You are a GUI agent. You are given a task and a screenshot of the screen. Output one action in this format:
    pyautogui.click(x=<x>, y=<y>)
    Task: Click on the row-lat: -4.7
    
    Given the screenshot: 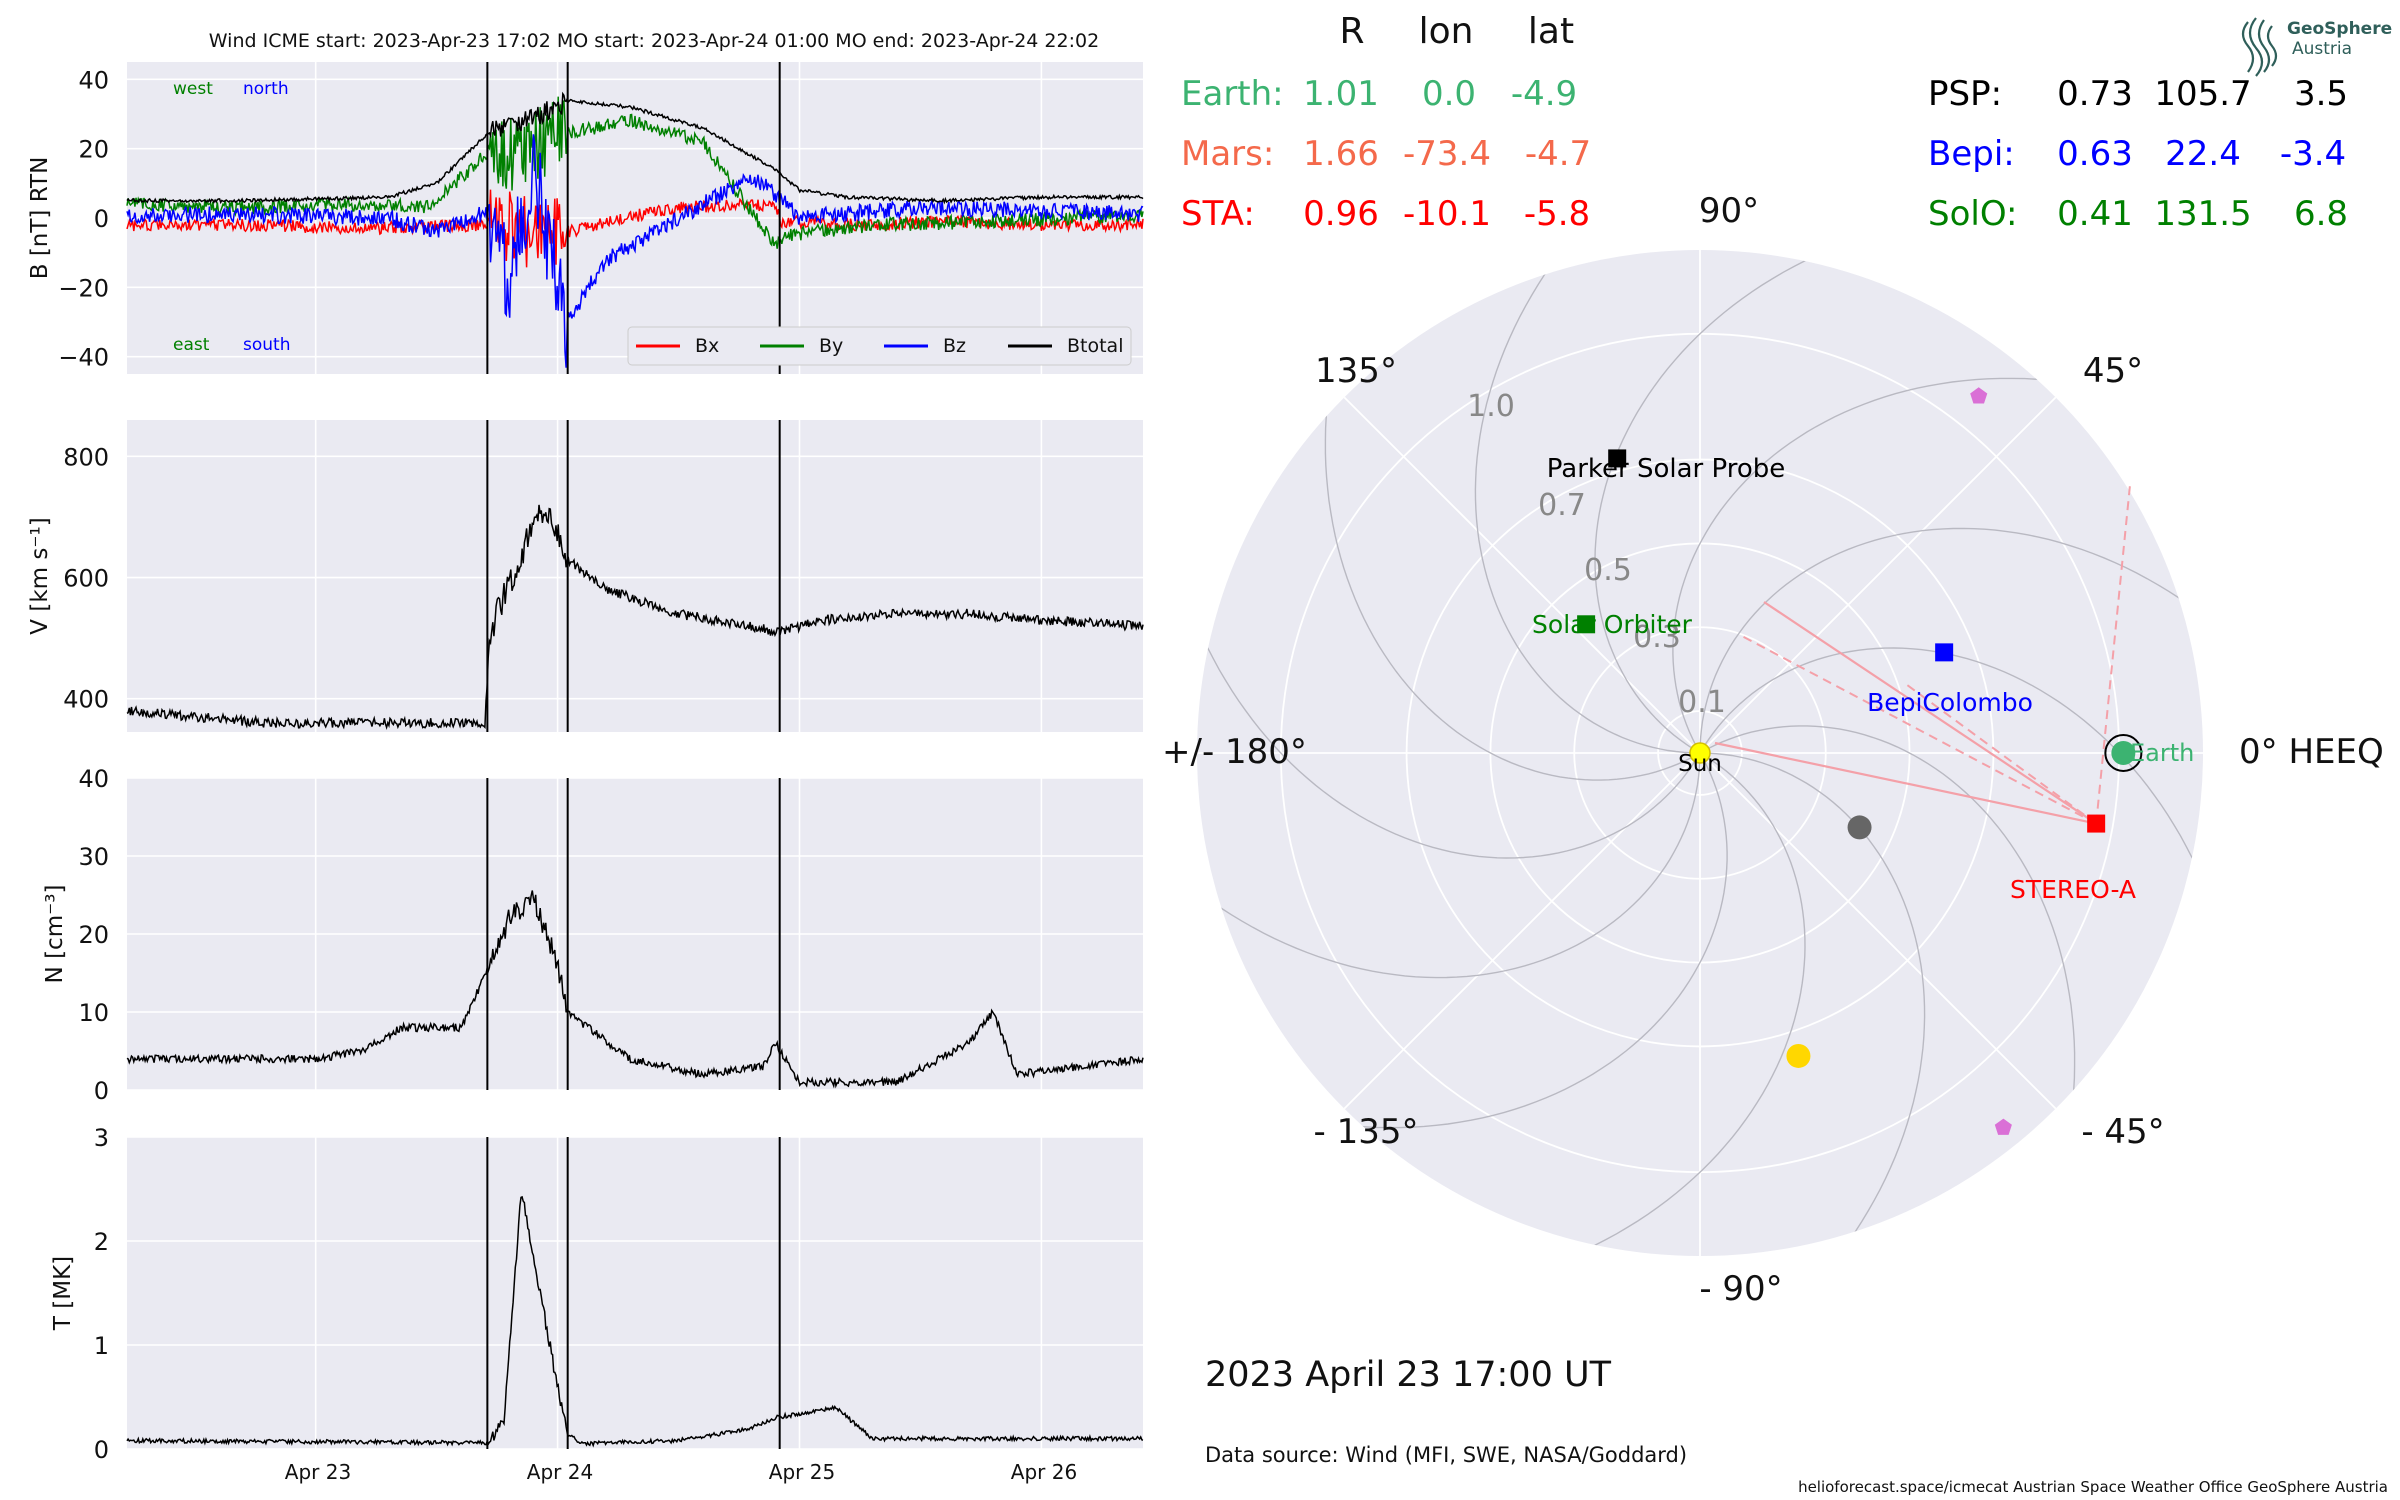 What is the action you would take?
    pyautogui.click(x=1558, y=154)
    